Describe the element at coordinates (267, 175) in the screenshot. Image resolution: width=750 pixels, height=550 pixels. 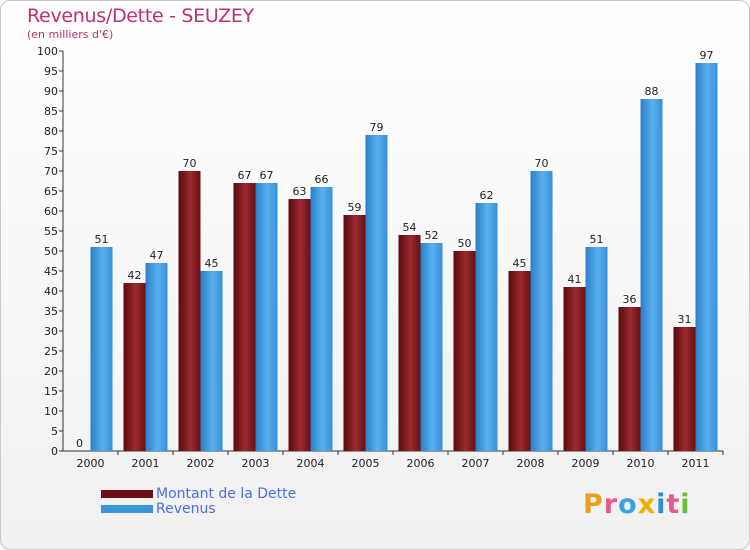
I see `value-label-revenus: 67` at that location.